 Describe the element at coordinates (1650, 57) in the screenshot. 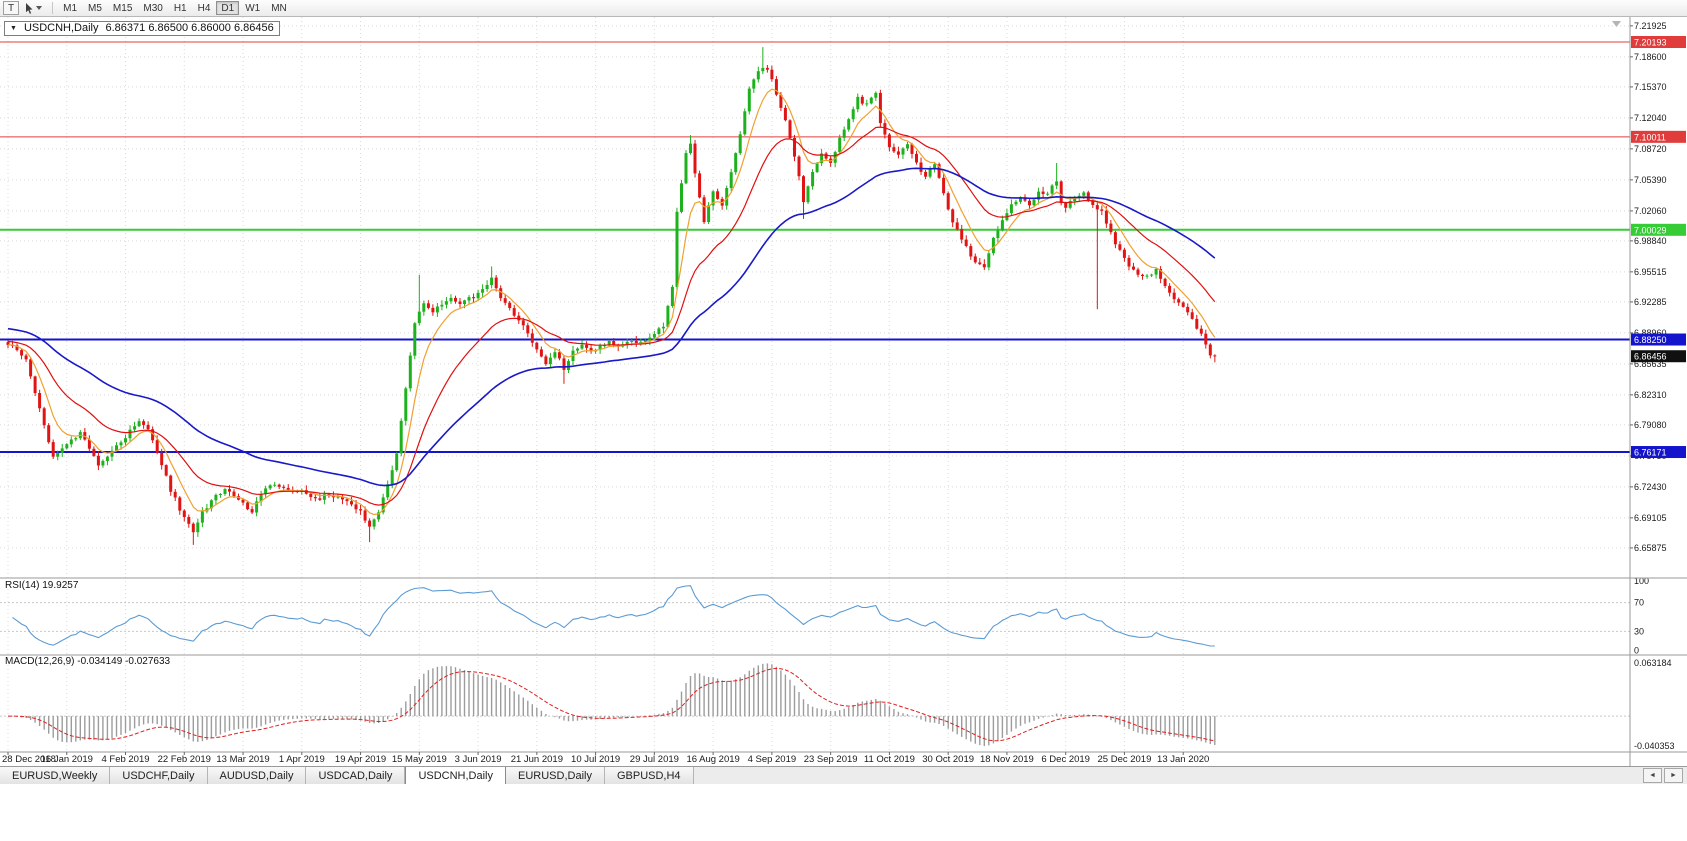

I see `svg-text: 7.18600` at that location.